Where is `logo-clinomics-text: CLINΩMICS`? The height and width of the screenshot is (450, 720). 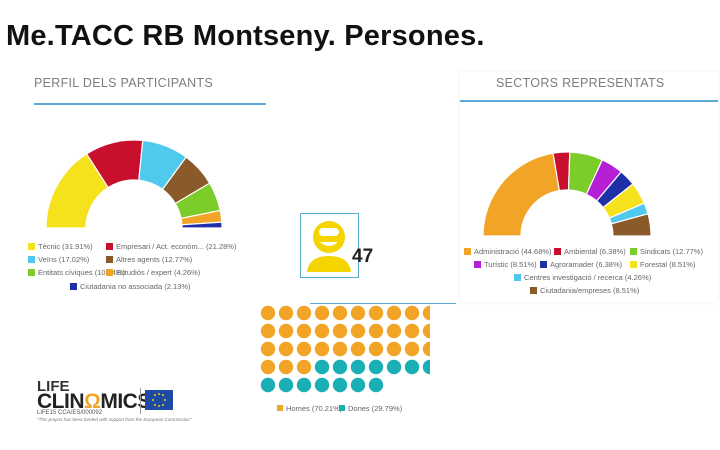 logo-clinomics-text: CLINΩMICS is located at coordinates (94, 402).